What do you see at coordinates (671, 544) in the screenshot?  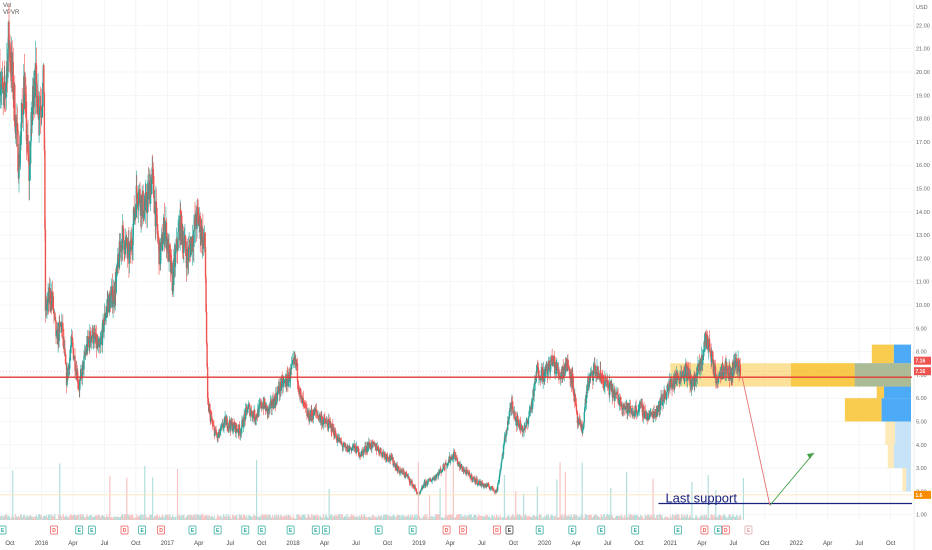 I see `time-tick-label: 2021` at bounding box center [671, 544].